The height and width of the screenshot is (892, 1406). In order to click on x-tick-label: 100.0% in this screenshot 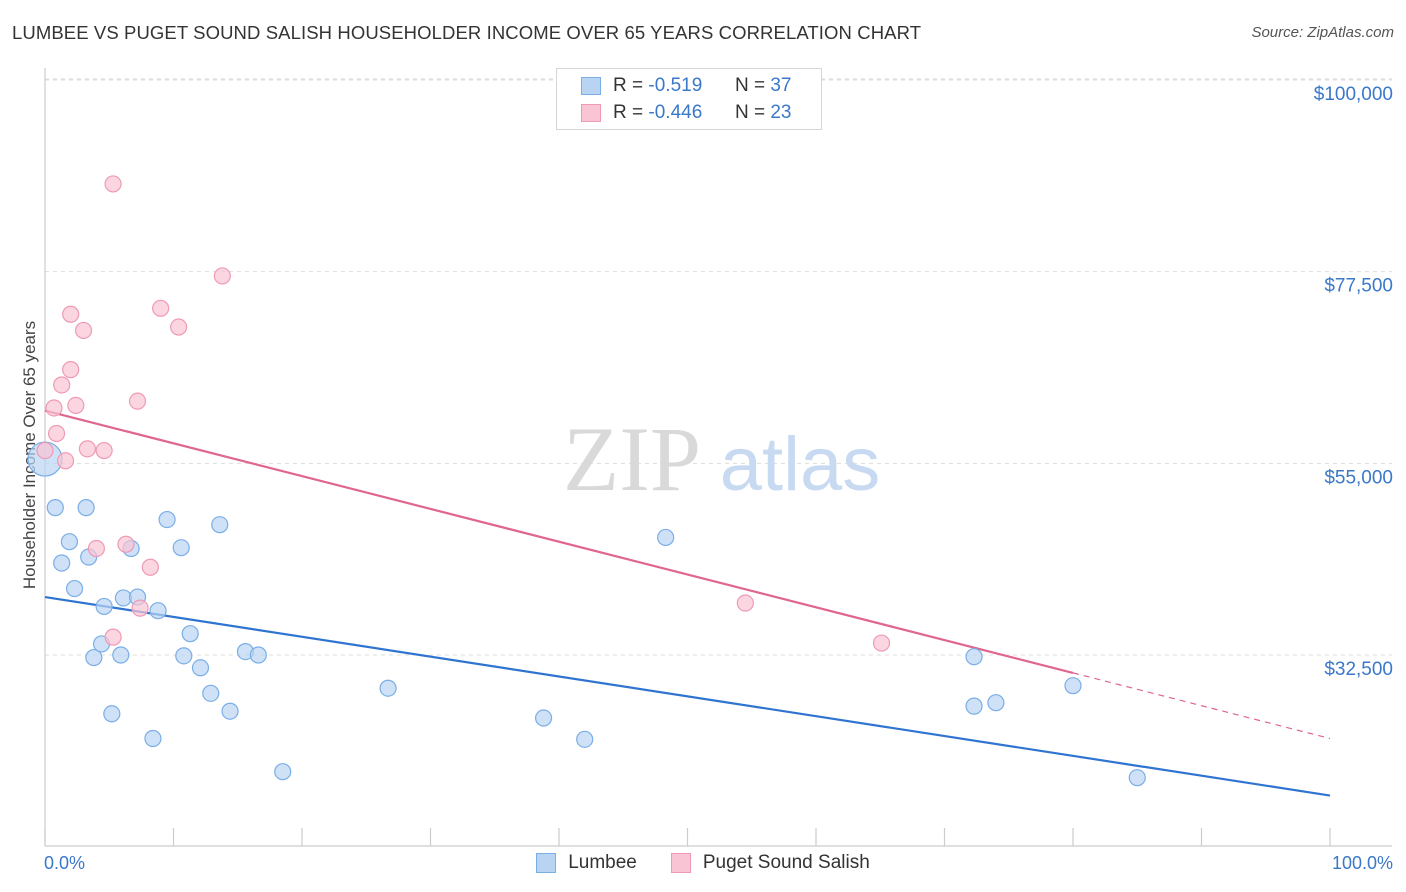, I will do `click(1362, 863)`.